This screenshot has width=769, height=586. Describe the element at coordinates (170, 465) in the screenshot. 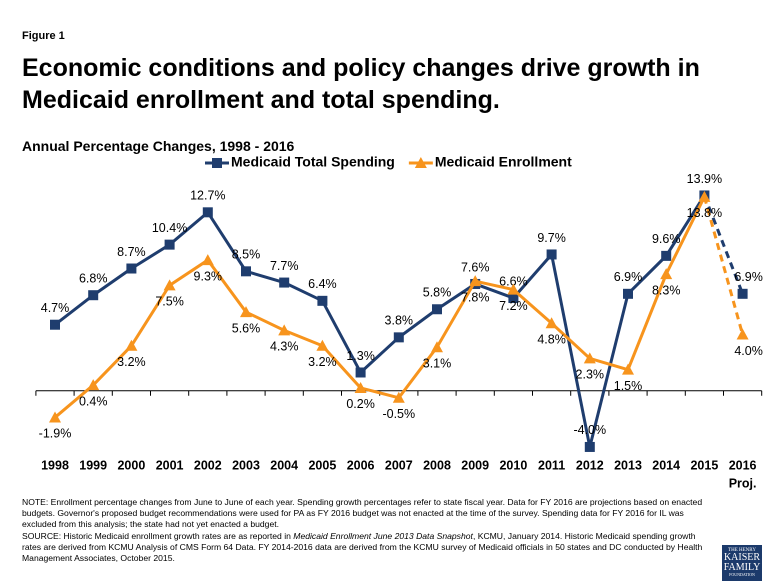

I see `x-tick-label: 2001` at that location.